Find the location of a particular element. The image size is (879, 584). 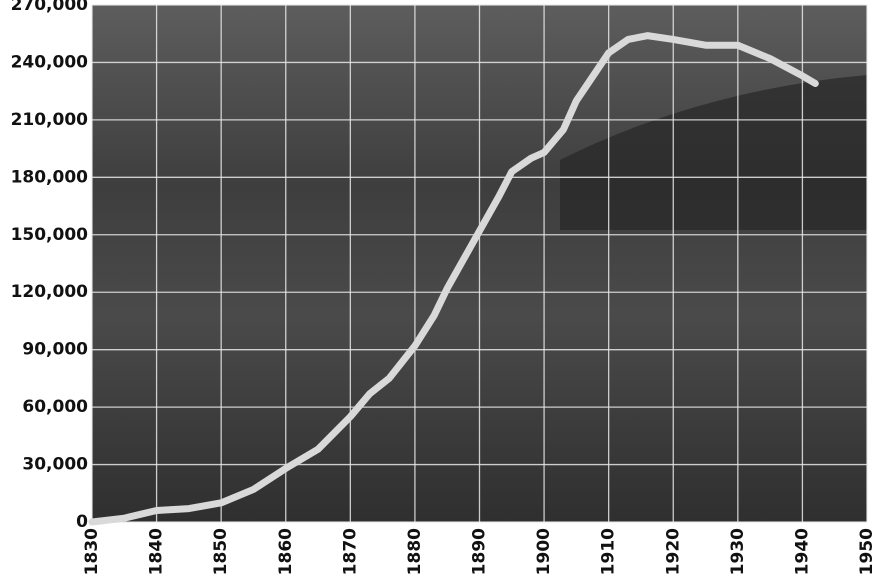

y-tick-label: 240,000 is located at coordinates (50, 62).